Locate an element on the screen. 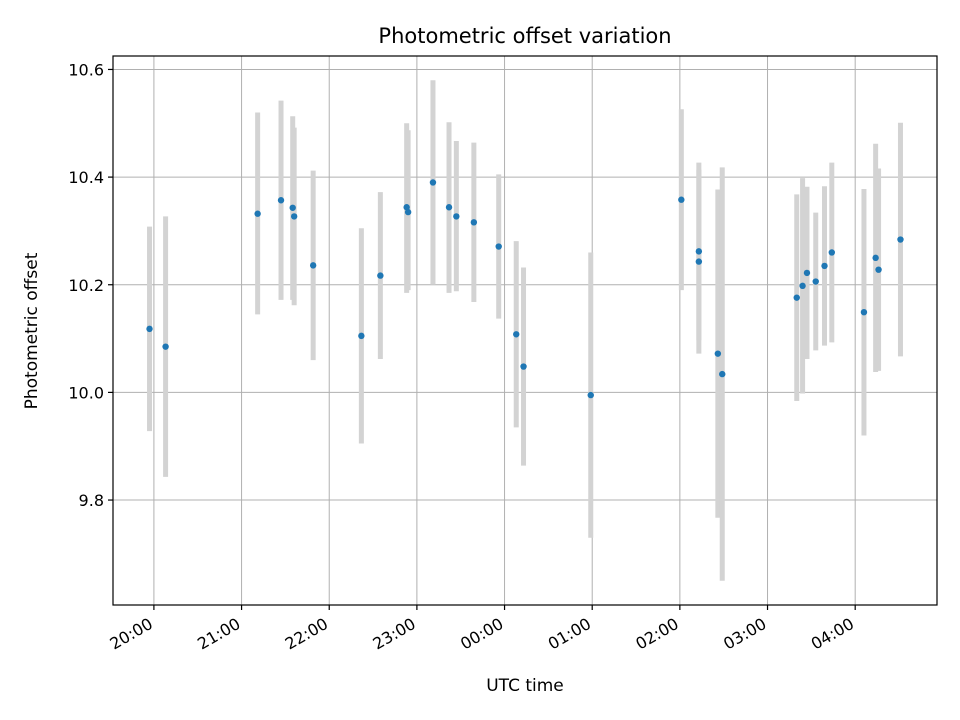  y-tick-label: 10.0 is located at coordinates (86, 392).